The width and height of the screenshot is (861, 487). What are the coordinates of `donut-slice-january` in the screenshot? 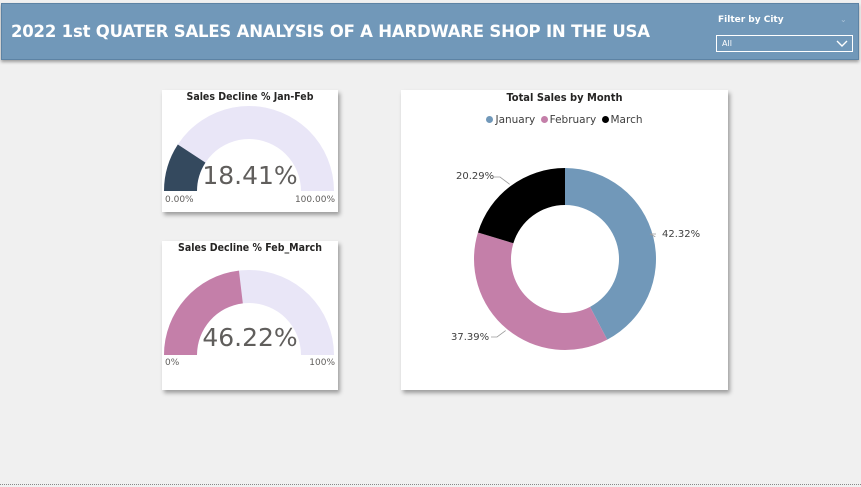 It's located at (610, 254).